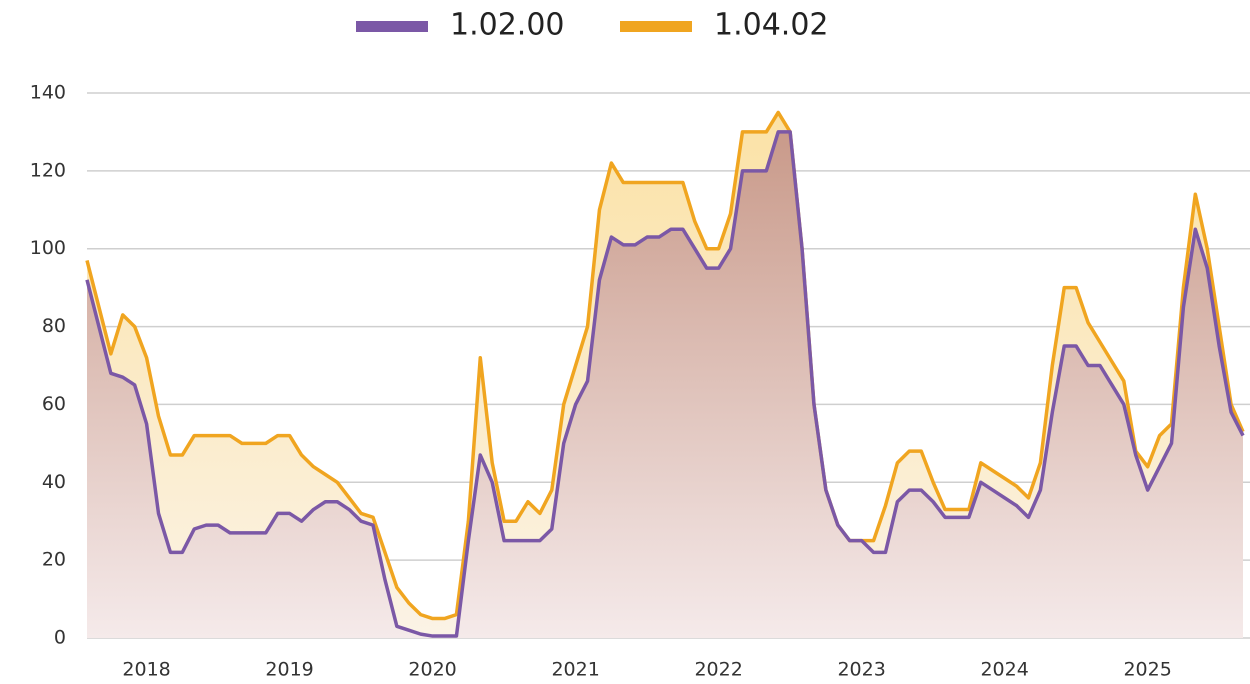 The width and height of the screenshot is (1250, 684). What do you see at coordinates (771, 25) in the screenshot?
I see `legend-label: 1.04.02` at bounding box center [771, 25].